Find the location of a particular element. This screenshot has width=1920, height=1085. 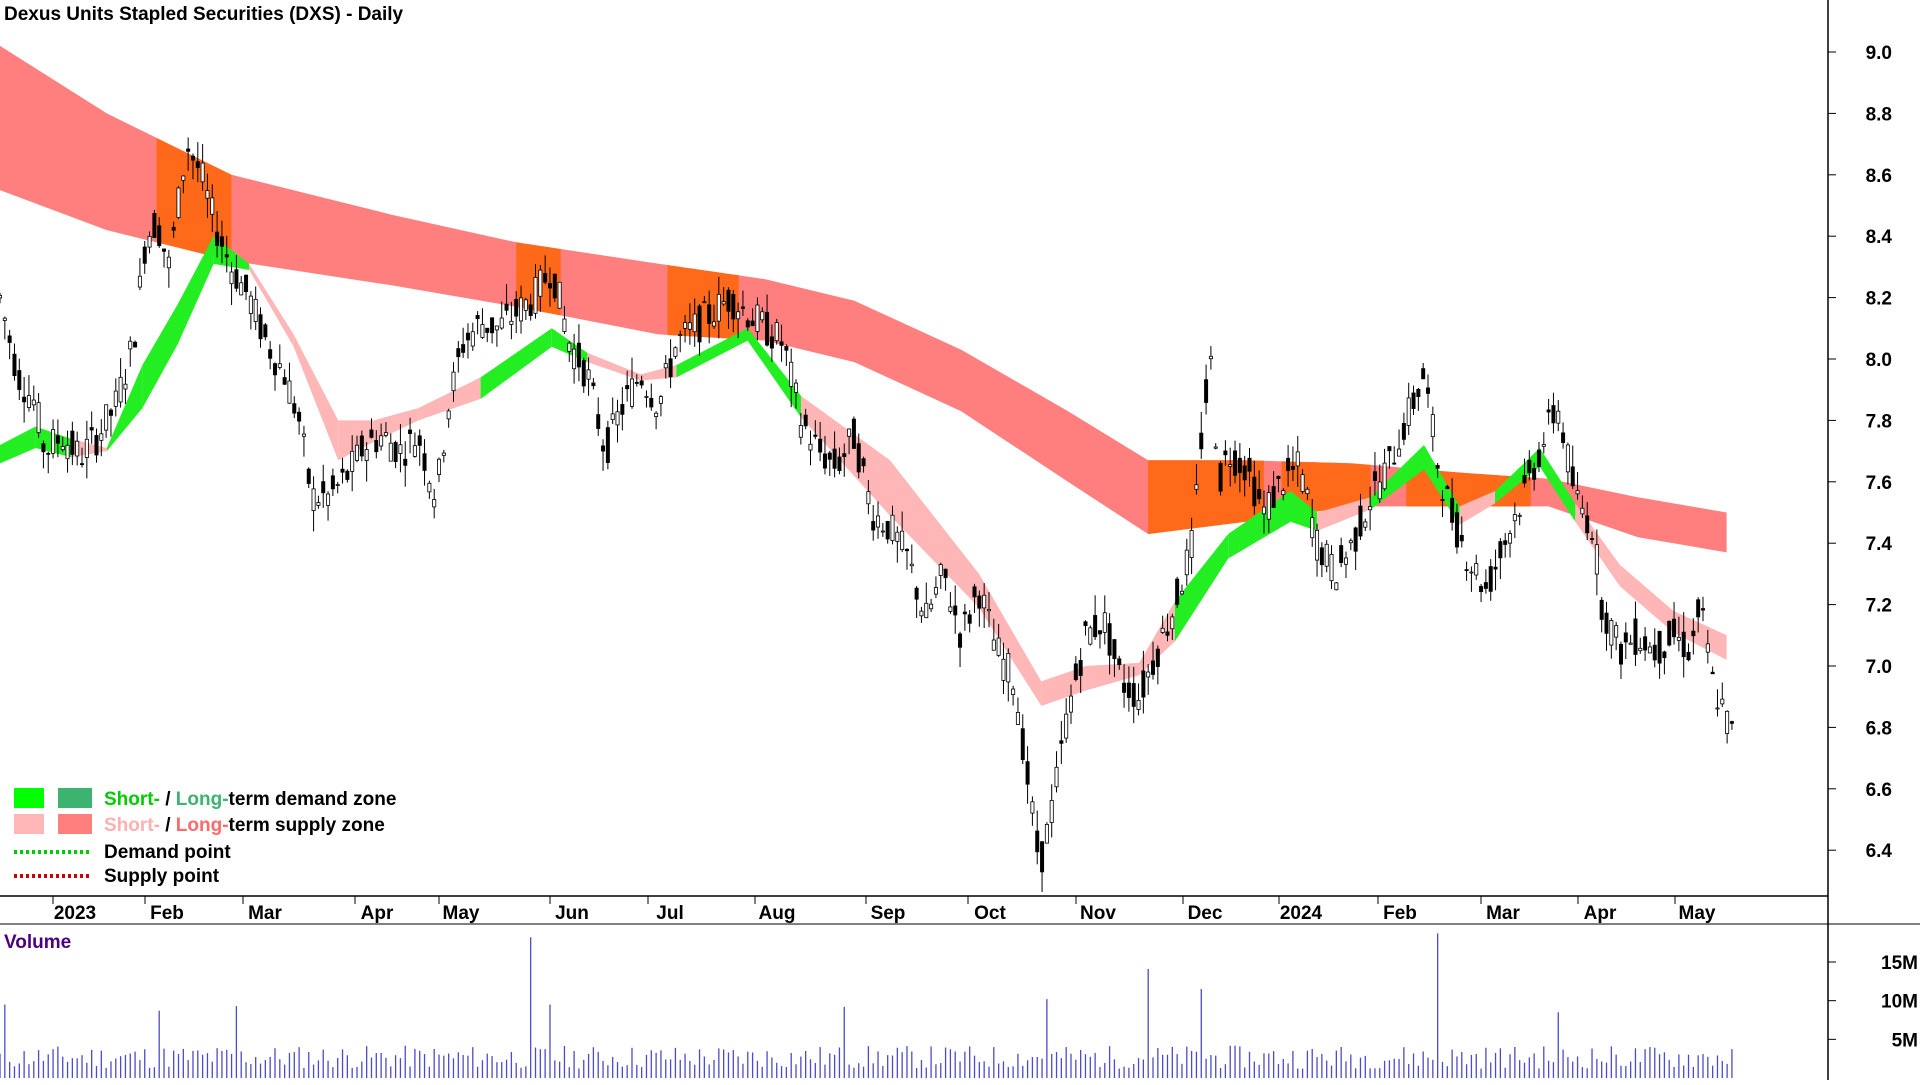

y-tick-label: 7.8 is located at coordinates (1879, 421).